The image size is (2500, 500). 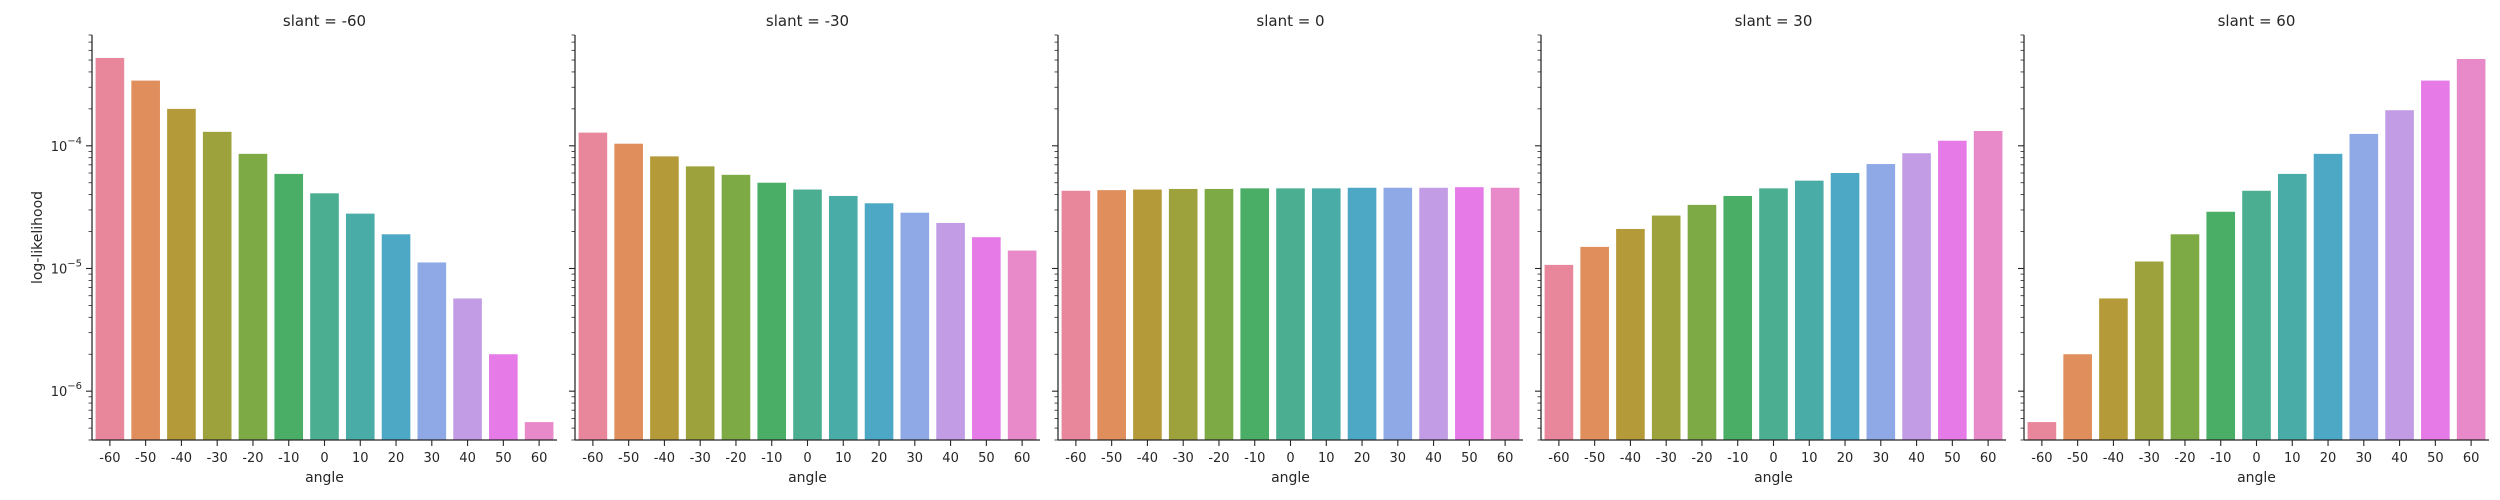 What do you see at coordinates (771, 458) in the screenshot?
I see `x-tick-label: -10` at bounding box center [771, 458].